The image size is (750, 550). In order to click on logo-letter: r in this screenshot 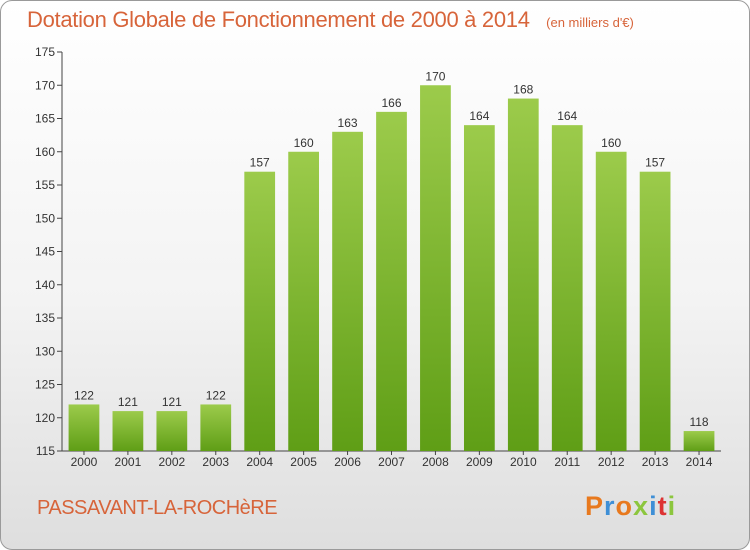, I will do `click(610, 506)`.